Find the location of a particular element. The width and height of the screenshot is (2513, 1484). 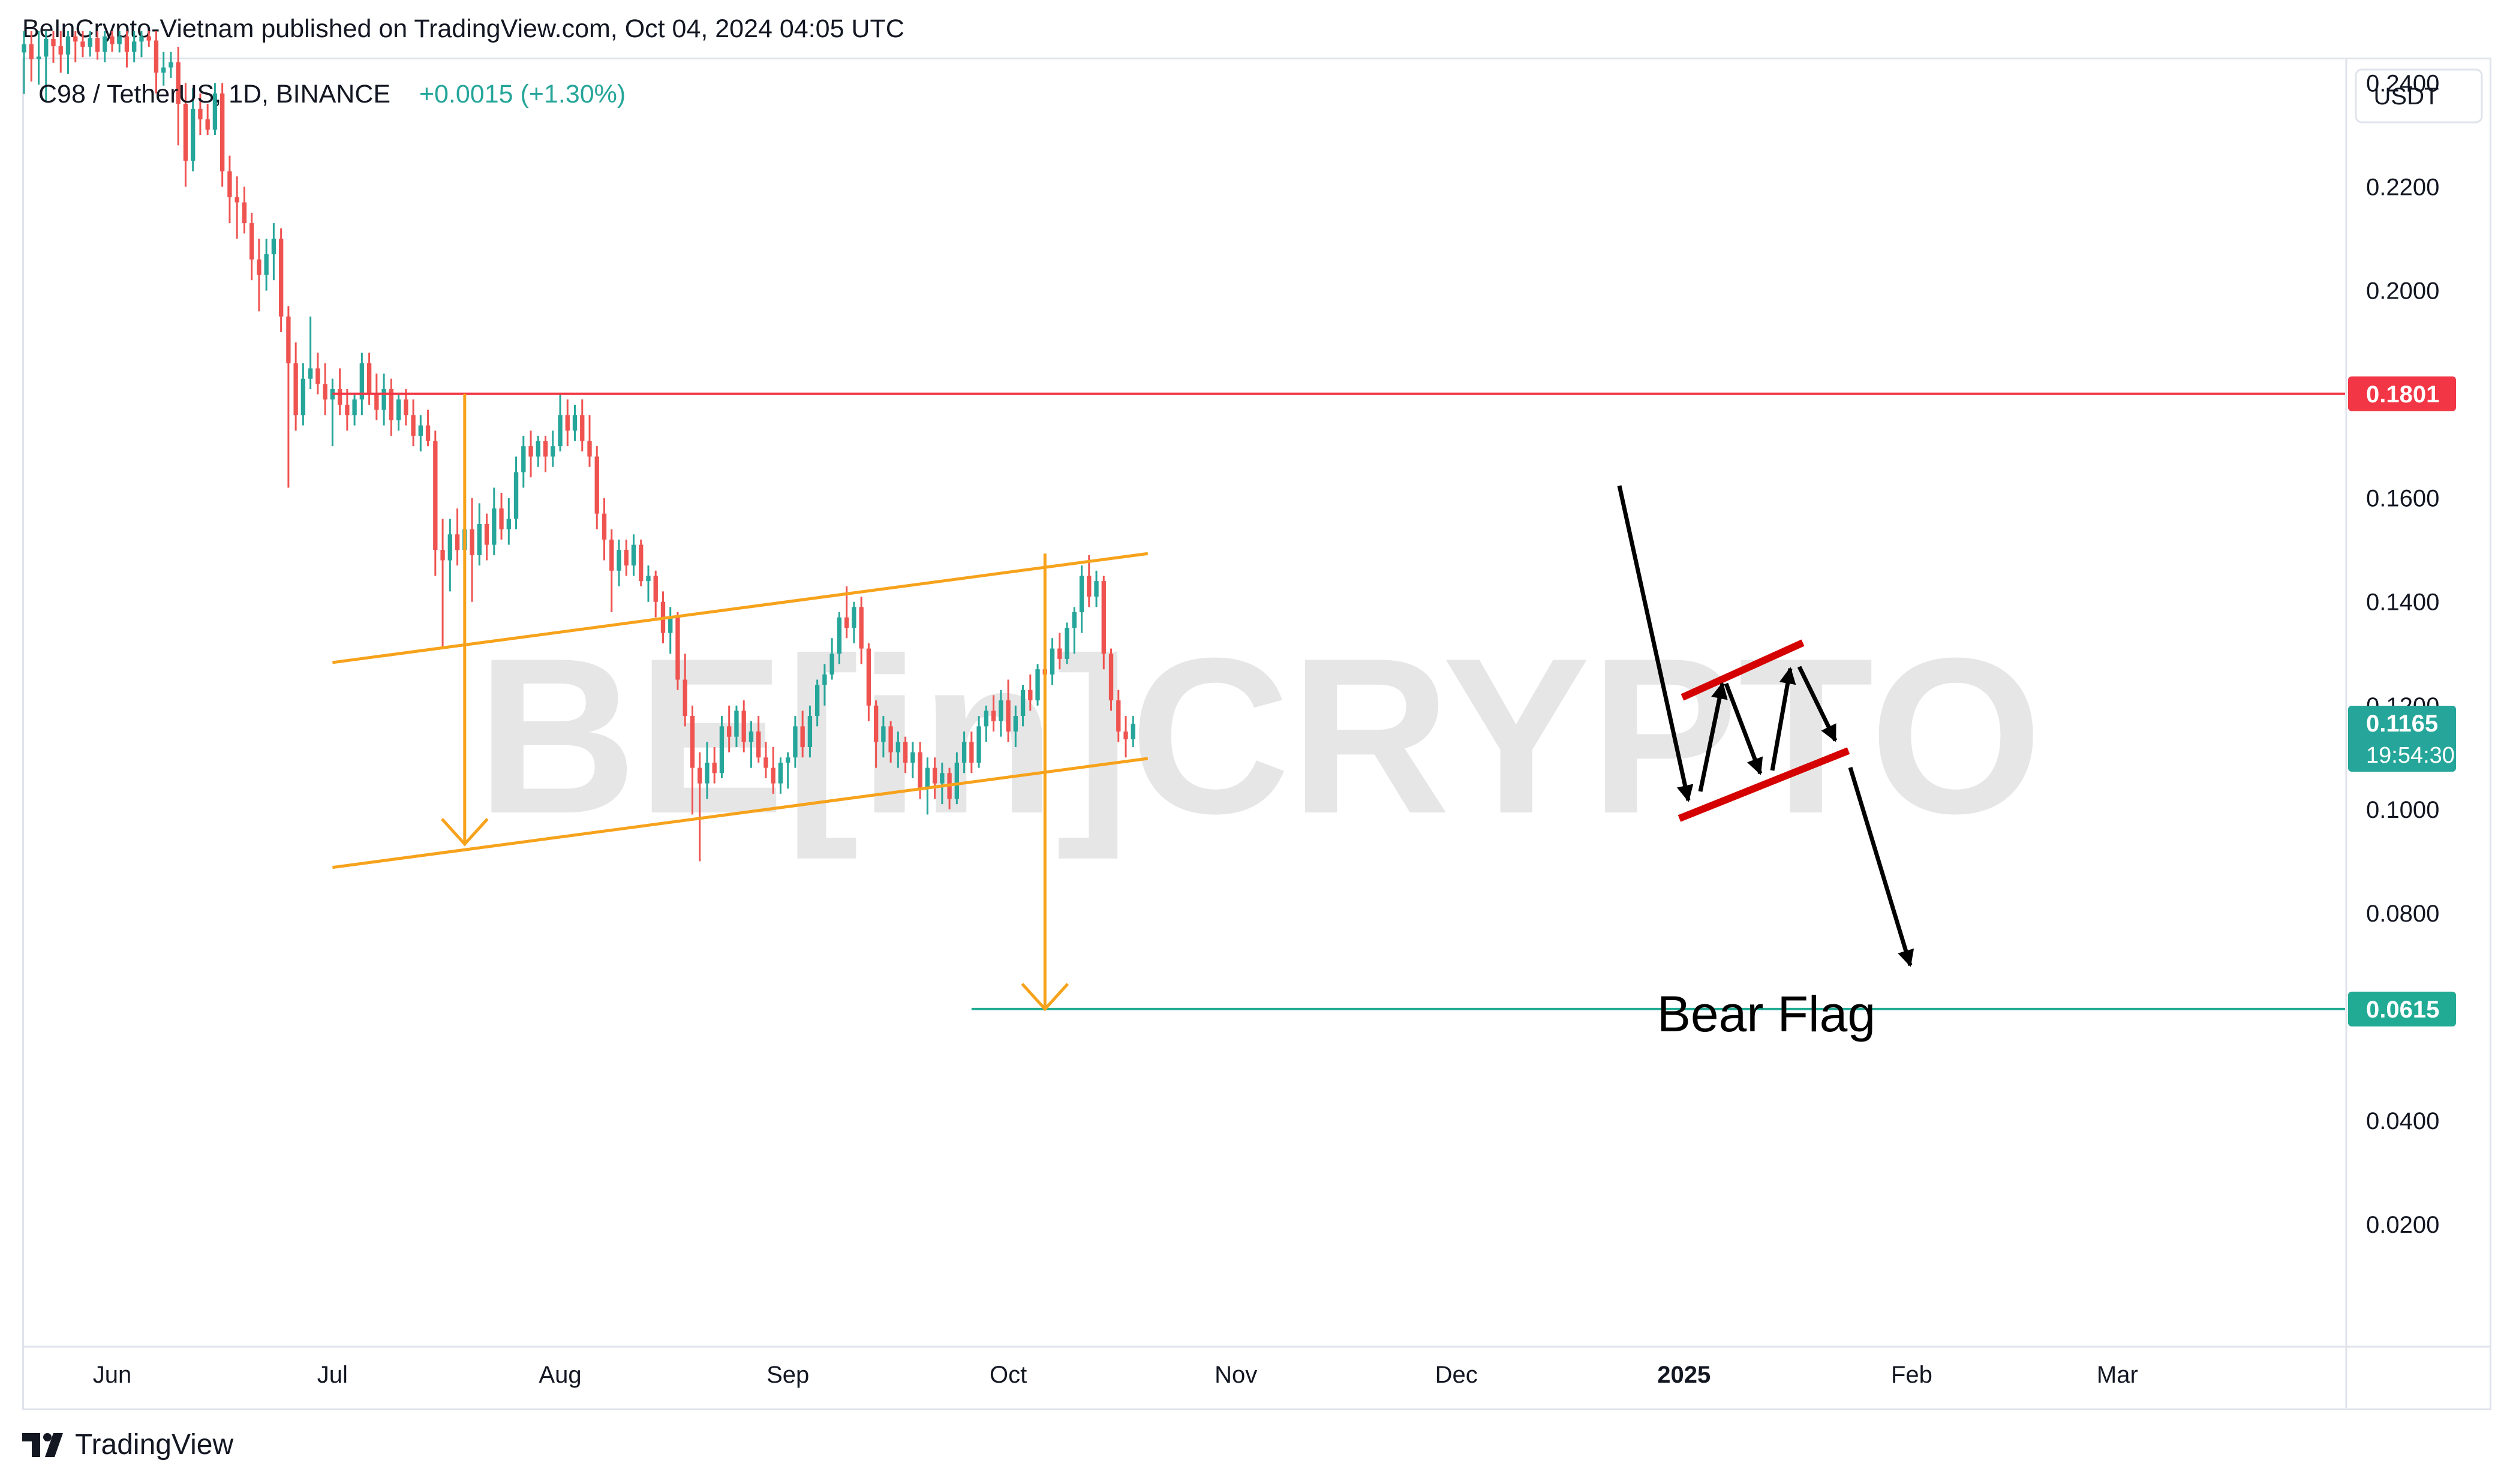

y-tick-label: 0.1000 is located at coordinates (2402, 810).